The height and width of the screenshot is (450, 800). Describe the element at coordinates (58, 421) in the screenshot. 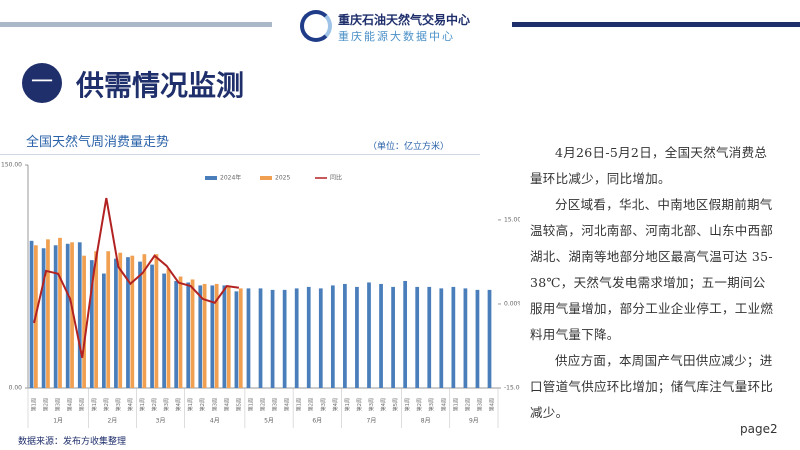

I see `month-label: 1月` at that location.